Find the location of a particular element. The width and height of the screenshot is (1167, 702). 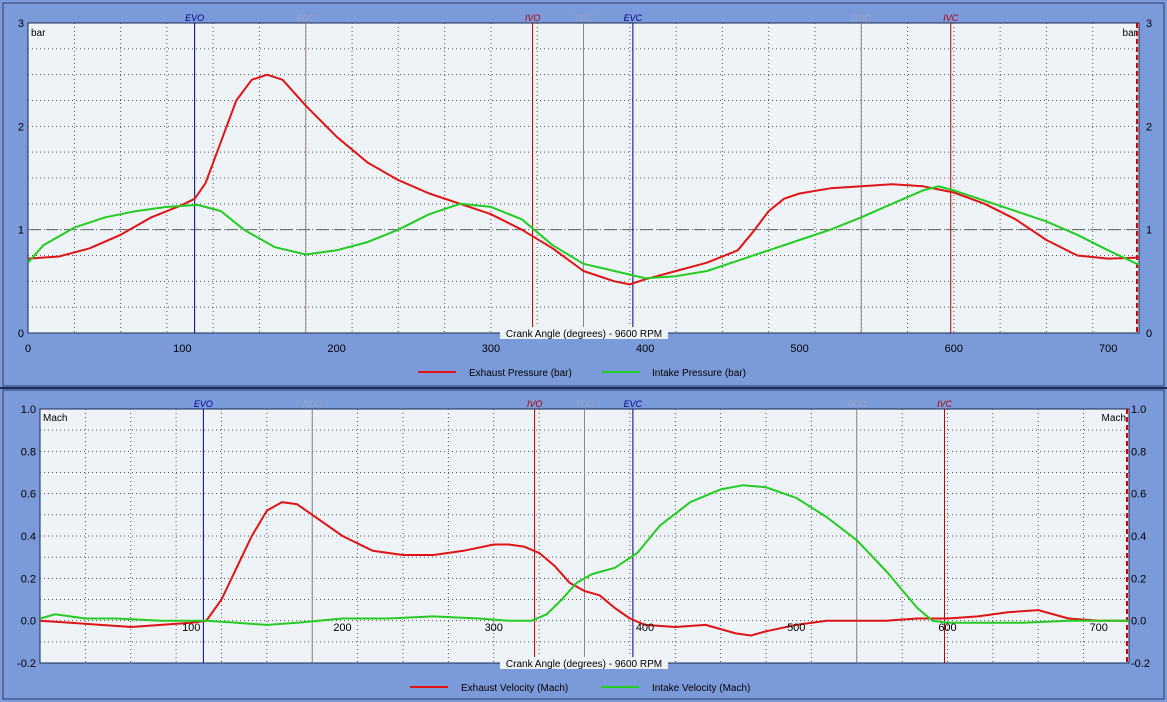

pressure-x-axis-label: Crank Angle (degrees) - 9600 RPM is located at coordinates (584, 334).